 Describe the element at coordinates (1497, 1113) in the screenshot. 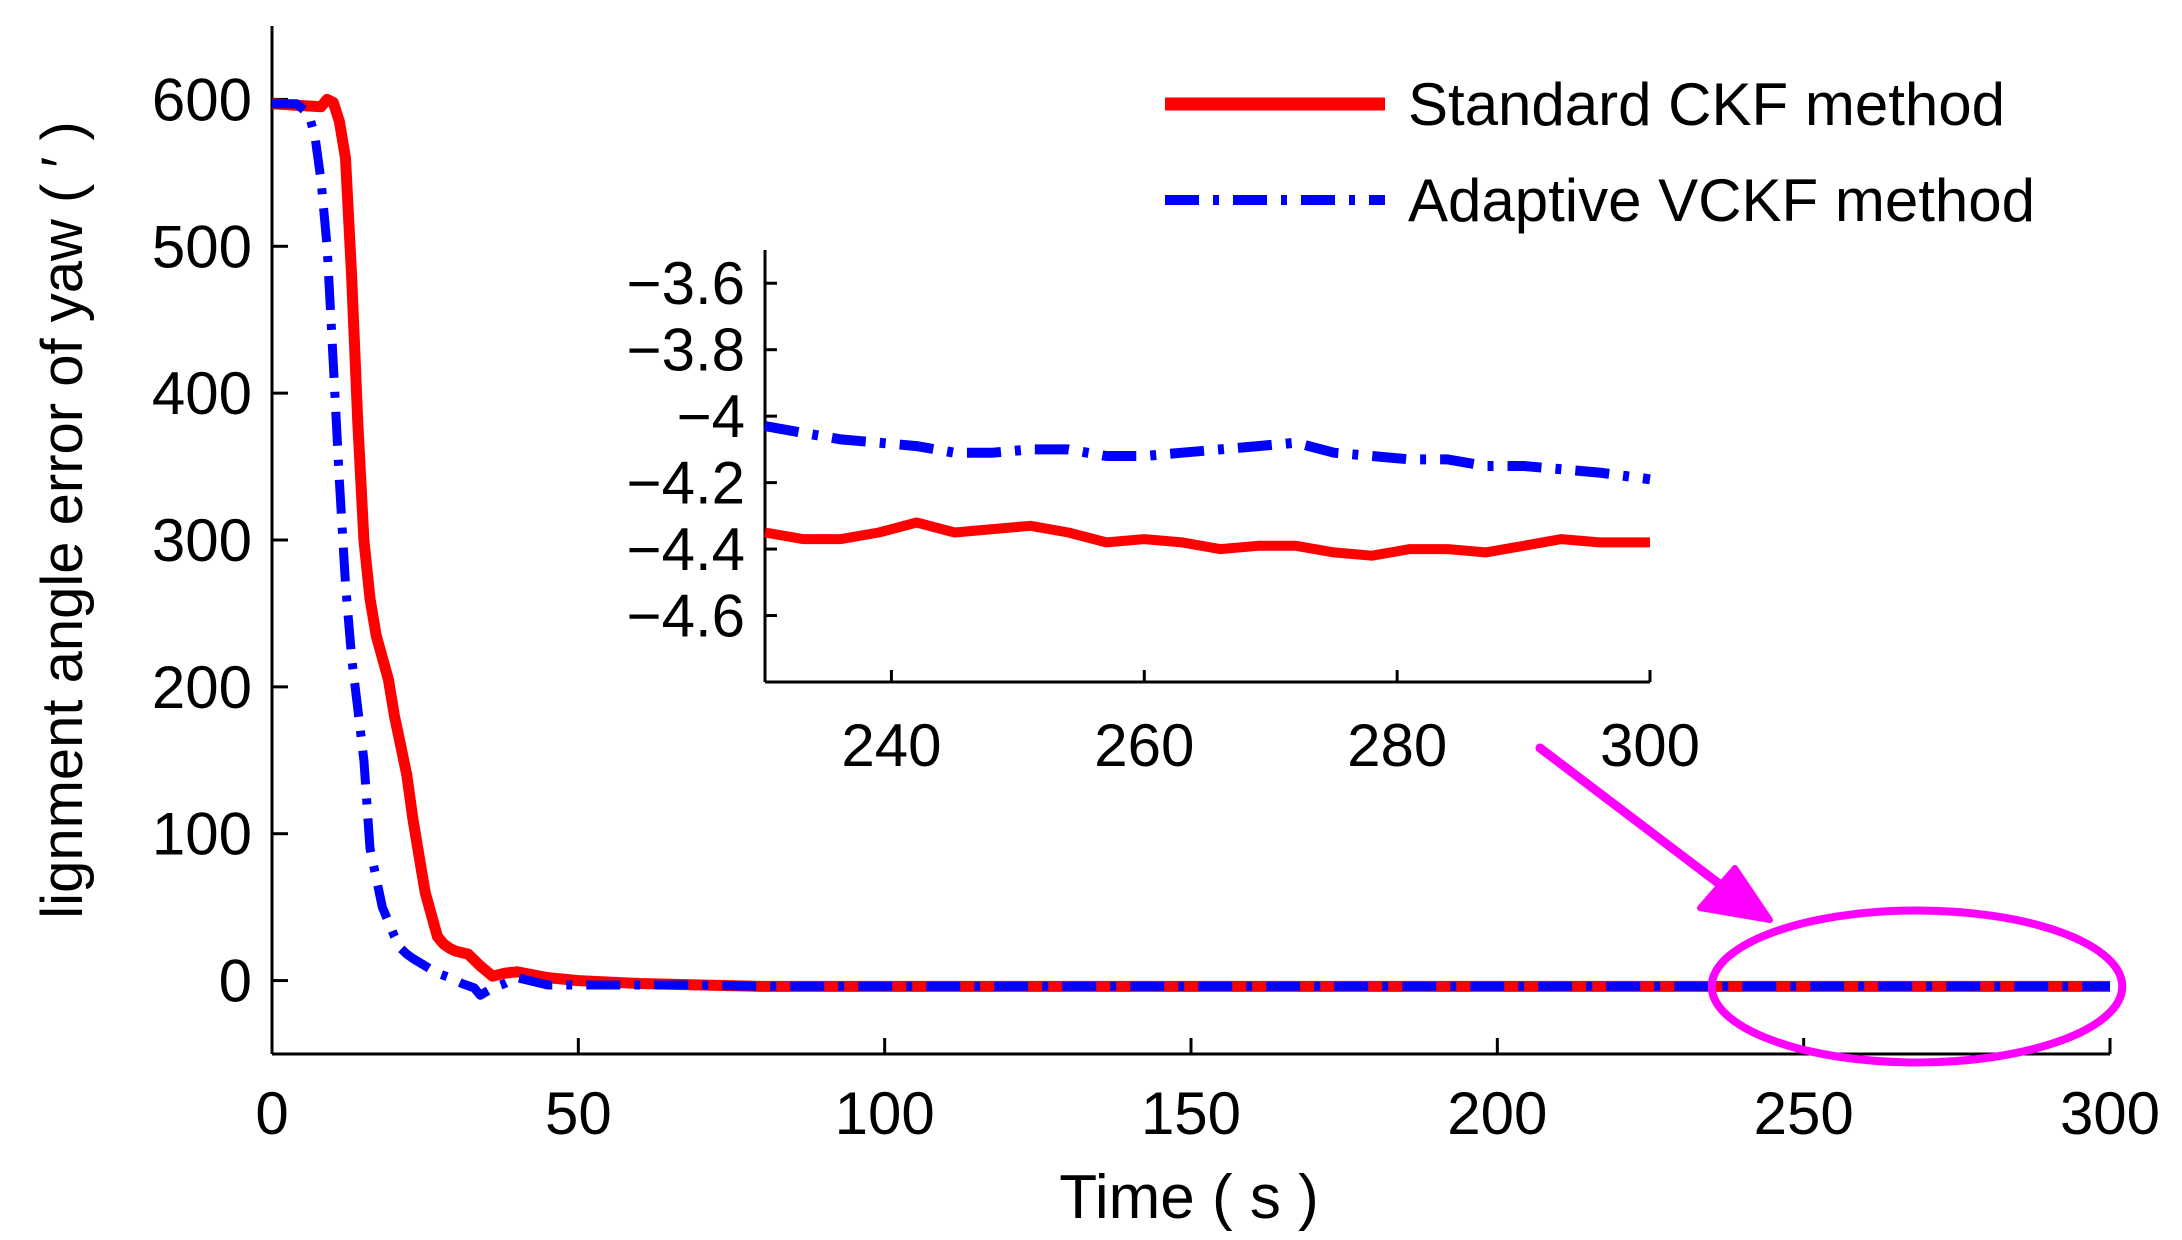

I see `x-tick-label: 200` at that location.